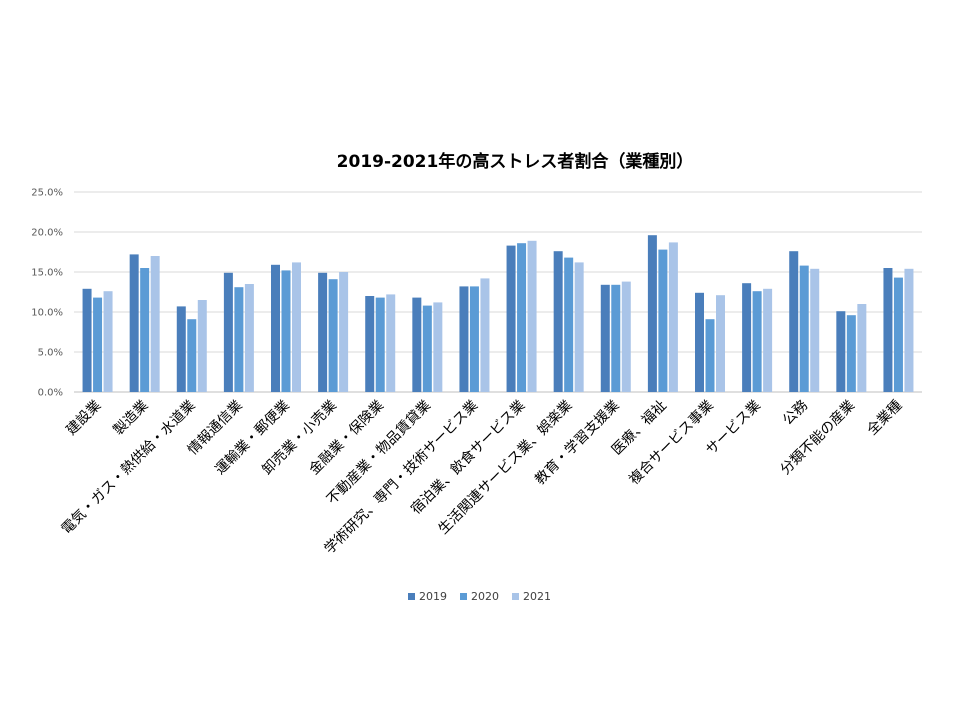  What do you see at coordinates (50, 393) in the screenshot?
I see `y-tick-label: 0.0%` at bounding box center [50, 393].